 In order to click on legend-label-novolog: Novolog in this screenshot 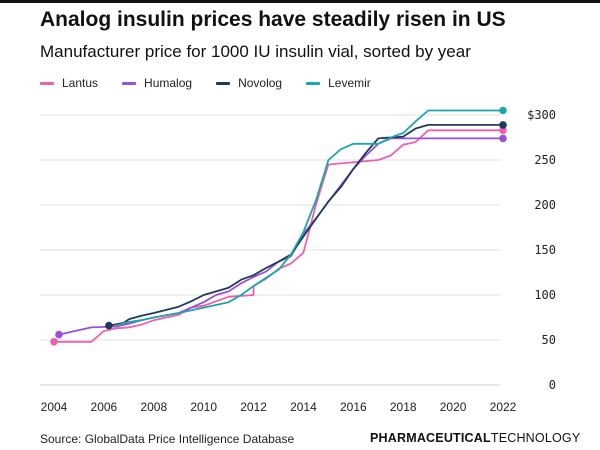, I will do `click(260, 83)`.